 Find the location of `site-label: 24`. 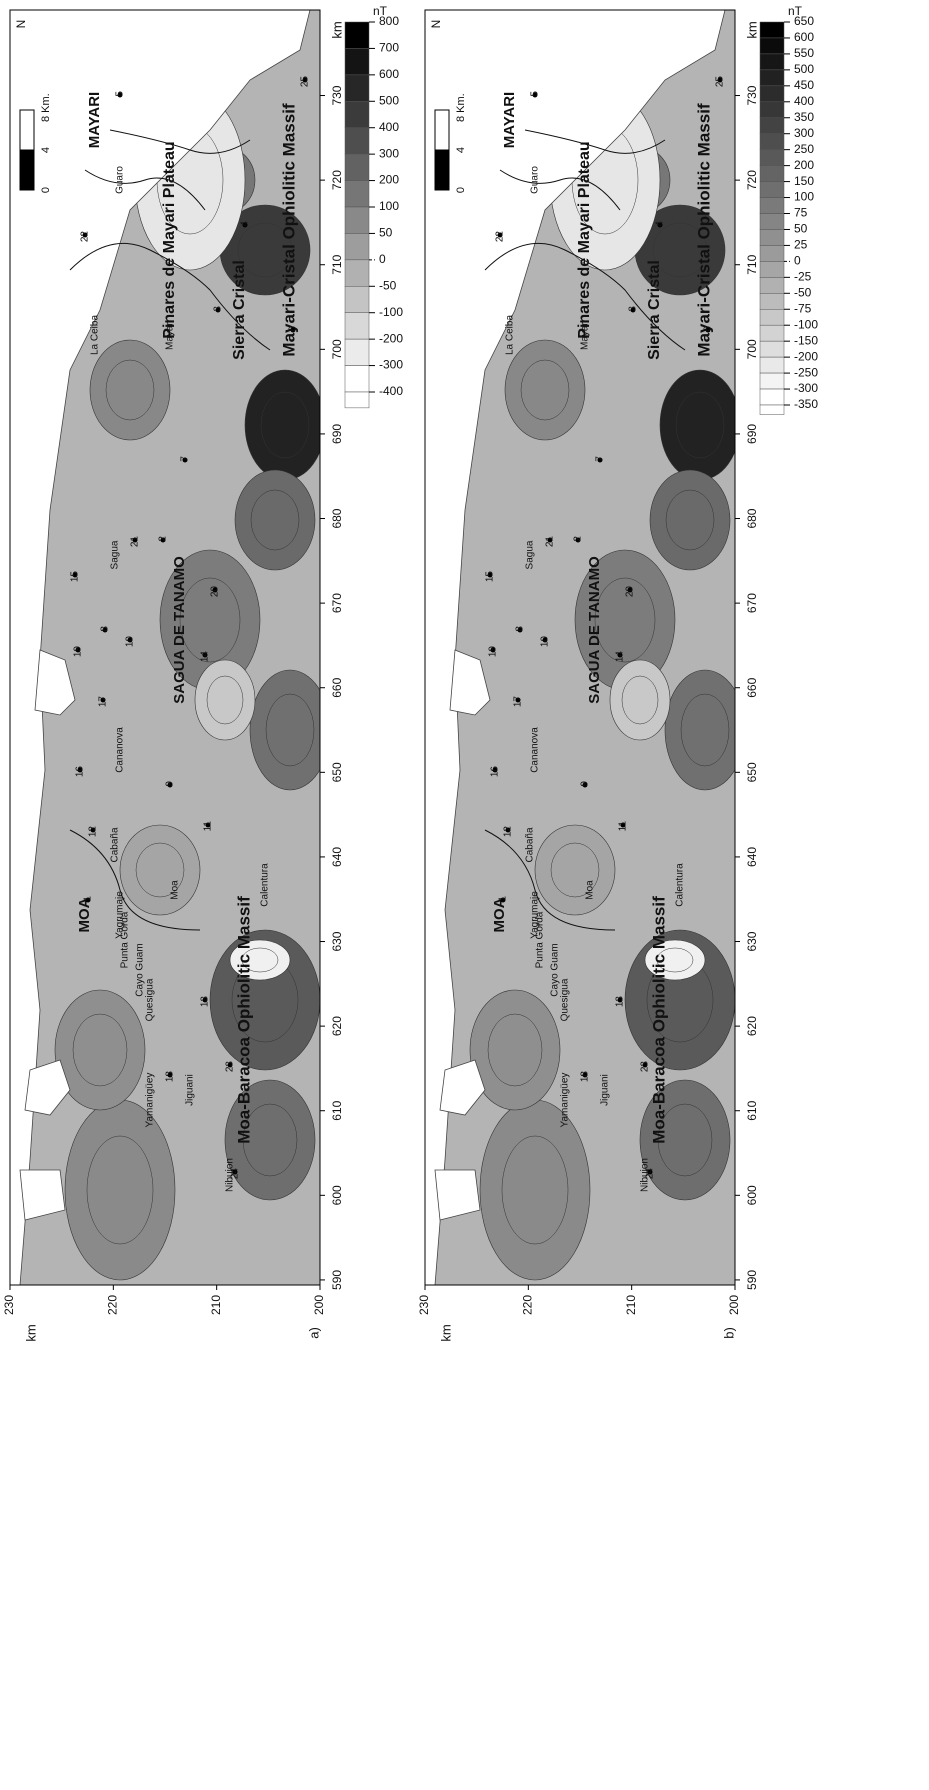

site-label: 24 is located at coordinates (235, 1174).